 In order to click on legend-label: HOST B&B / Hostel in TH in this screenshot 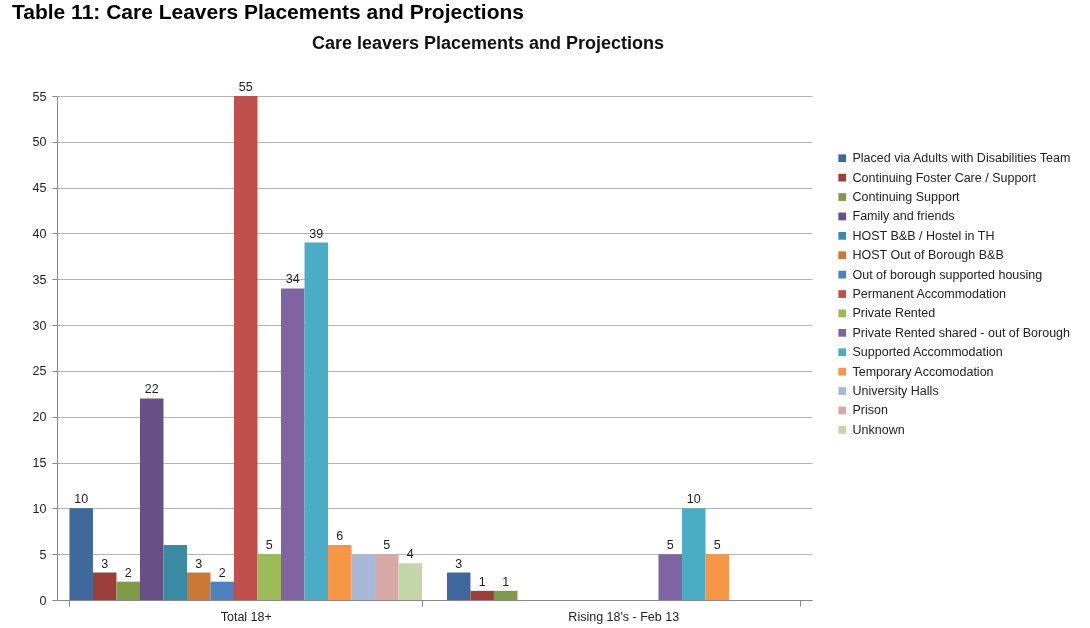, I will do `click(923, 235)`.